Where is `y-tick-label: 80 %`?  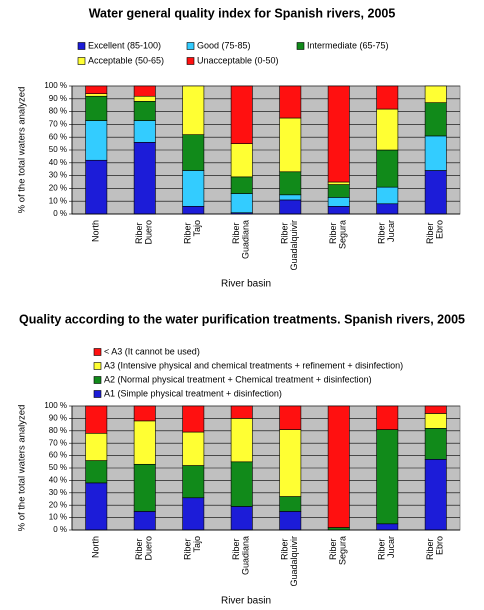
y-tick-label: 80 % is located at coordinates (58, 430).